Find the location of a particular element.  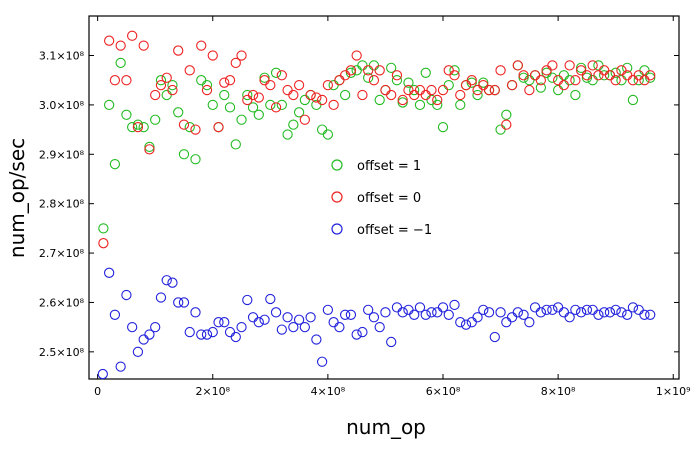

legend: offset = 1 offset = 0 offset = −1 is located at coordinates (381, 198).